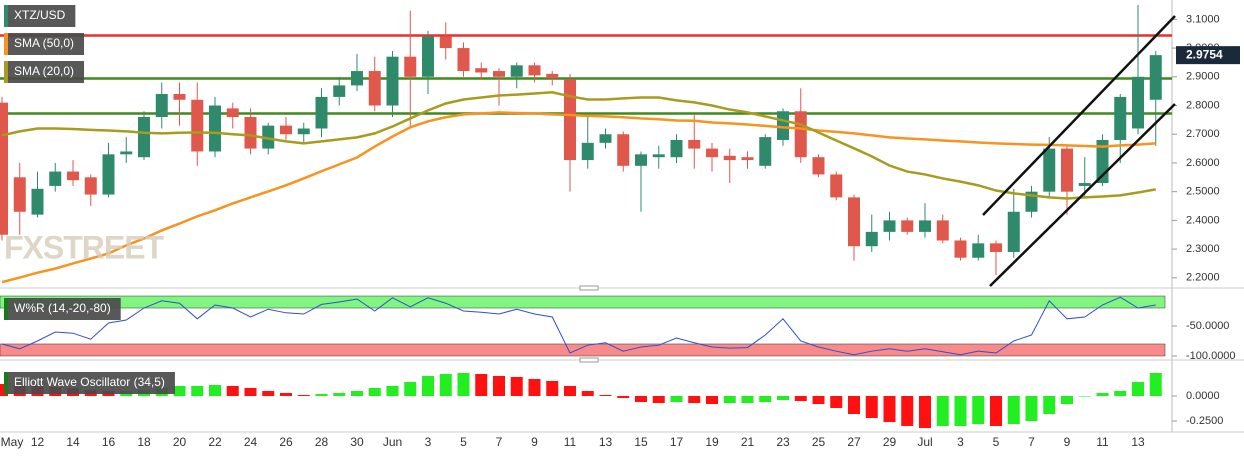  Describe the element at coordinates (1203, 105) in the screenshot. I see `y-tick-label: 2.8000` at that location.